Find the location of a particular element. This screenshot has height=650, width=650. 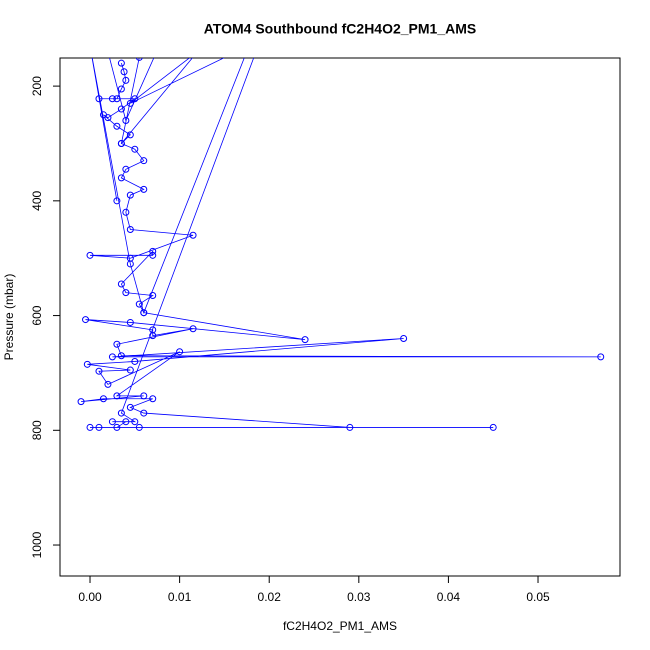

x-axis-label: fC2H4O2_PM1_AMS is located at coordinates (340, 626).